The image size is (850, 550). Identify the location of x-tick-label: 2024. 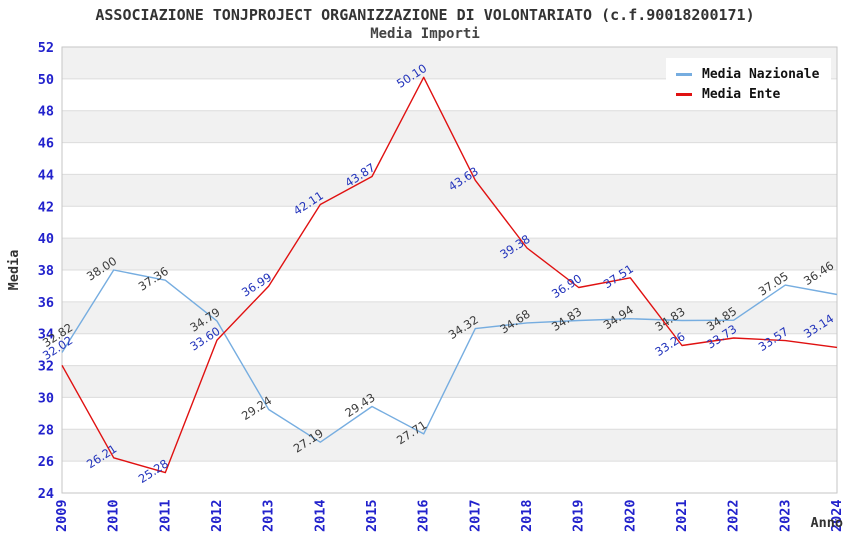
(837, 515).